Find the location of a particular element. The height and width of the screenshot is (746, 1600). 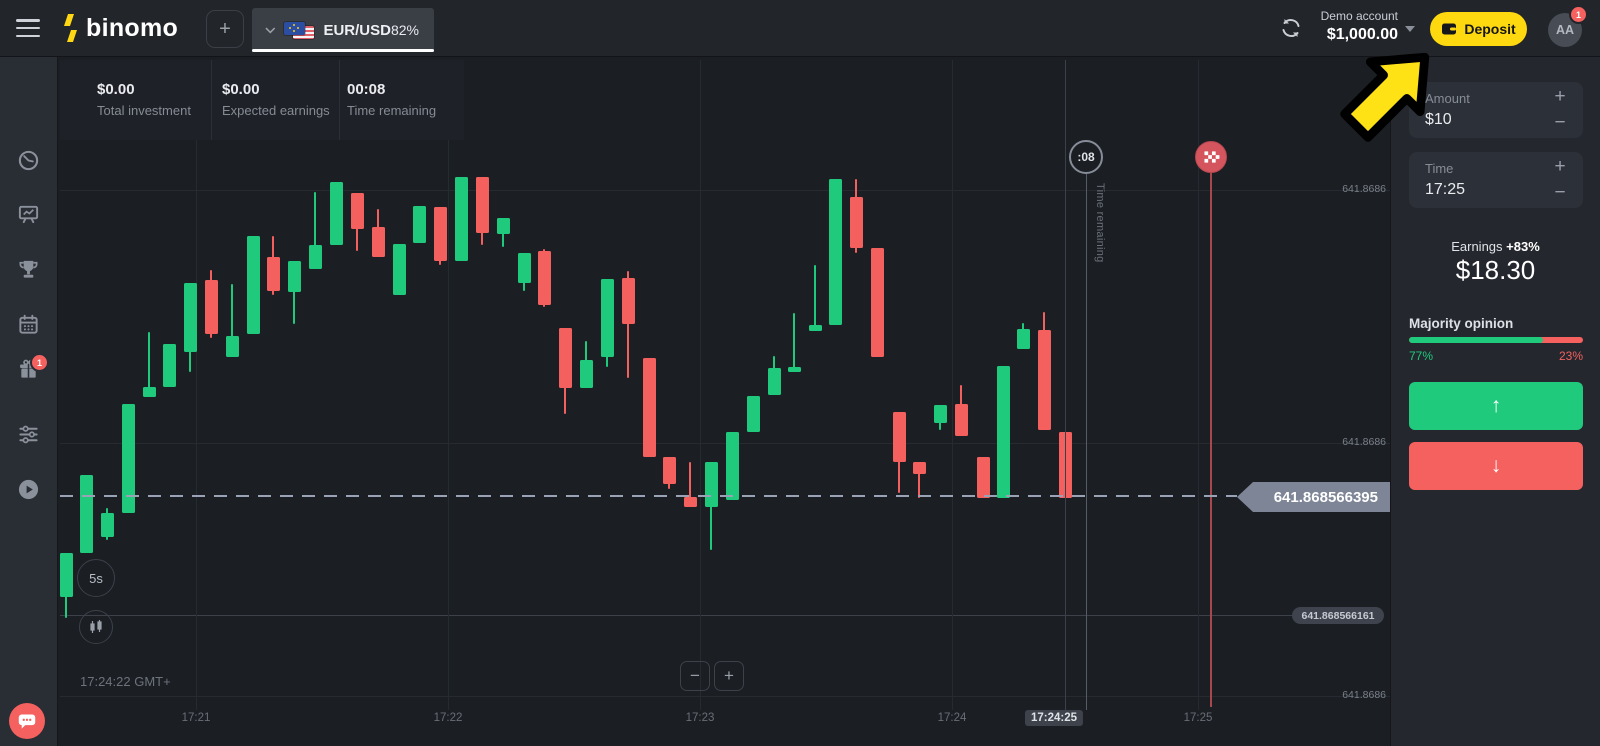

binomo-logo: binomo is located at coordinates (119, 28).